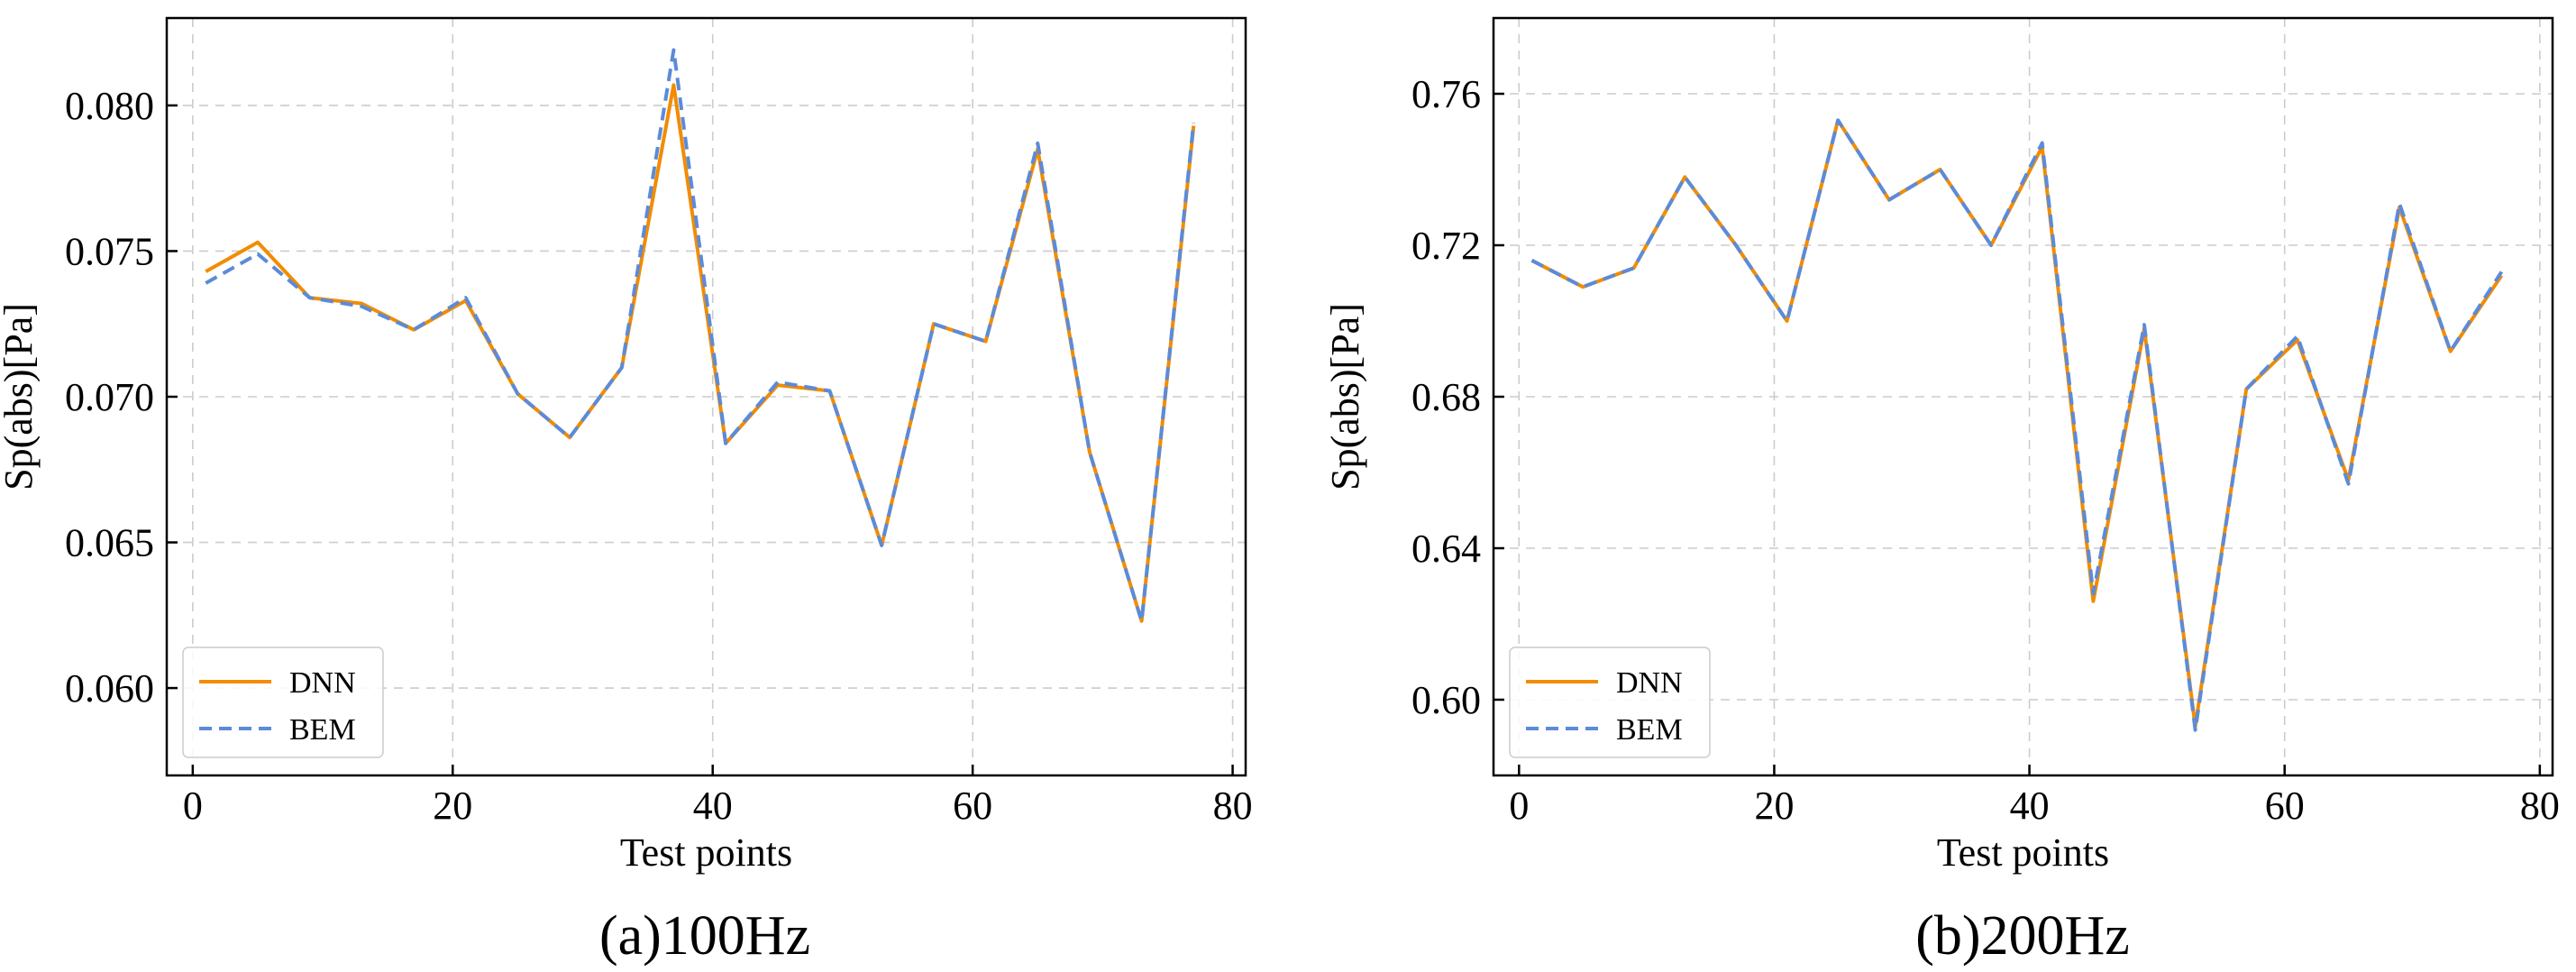  What do you see at coordinates (109, 688) in the screenshot?
I see `y-tick-label: 0.060` at bounding box center [109, 688].